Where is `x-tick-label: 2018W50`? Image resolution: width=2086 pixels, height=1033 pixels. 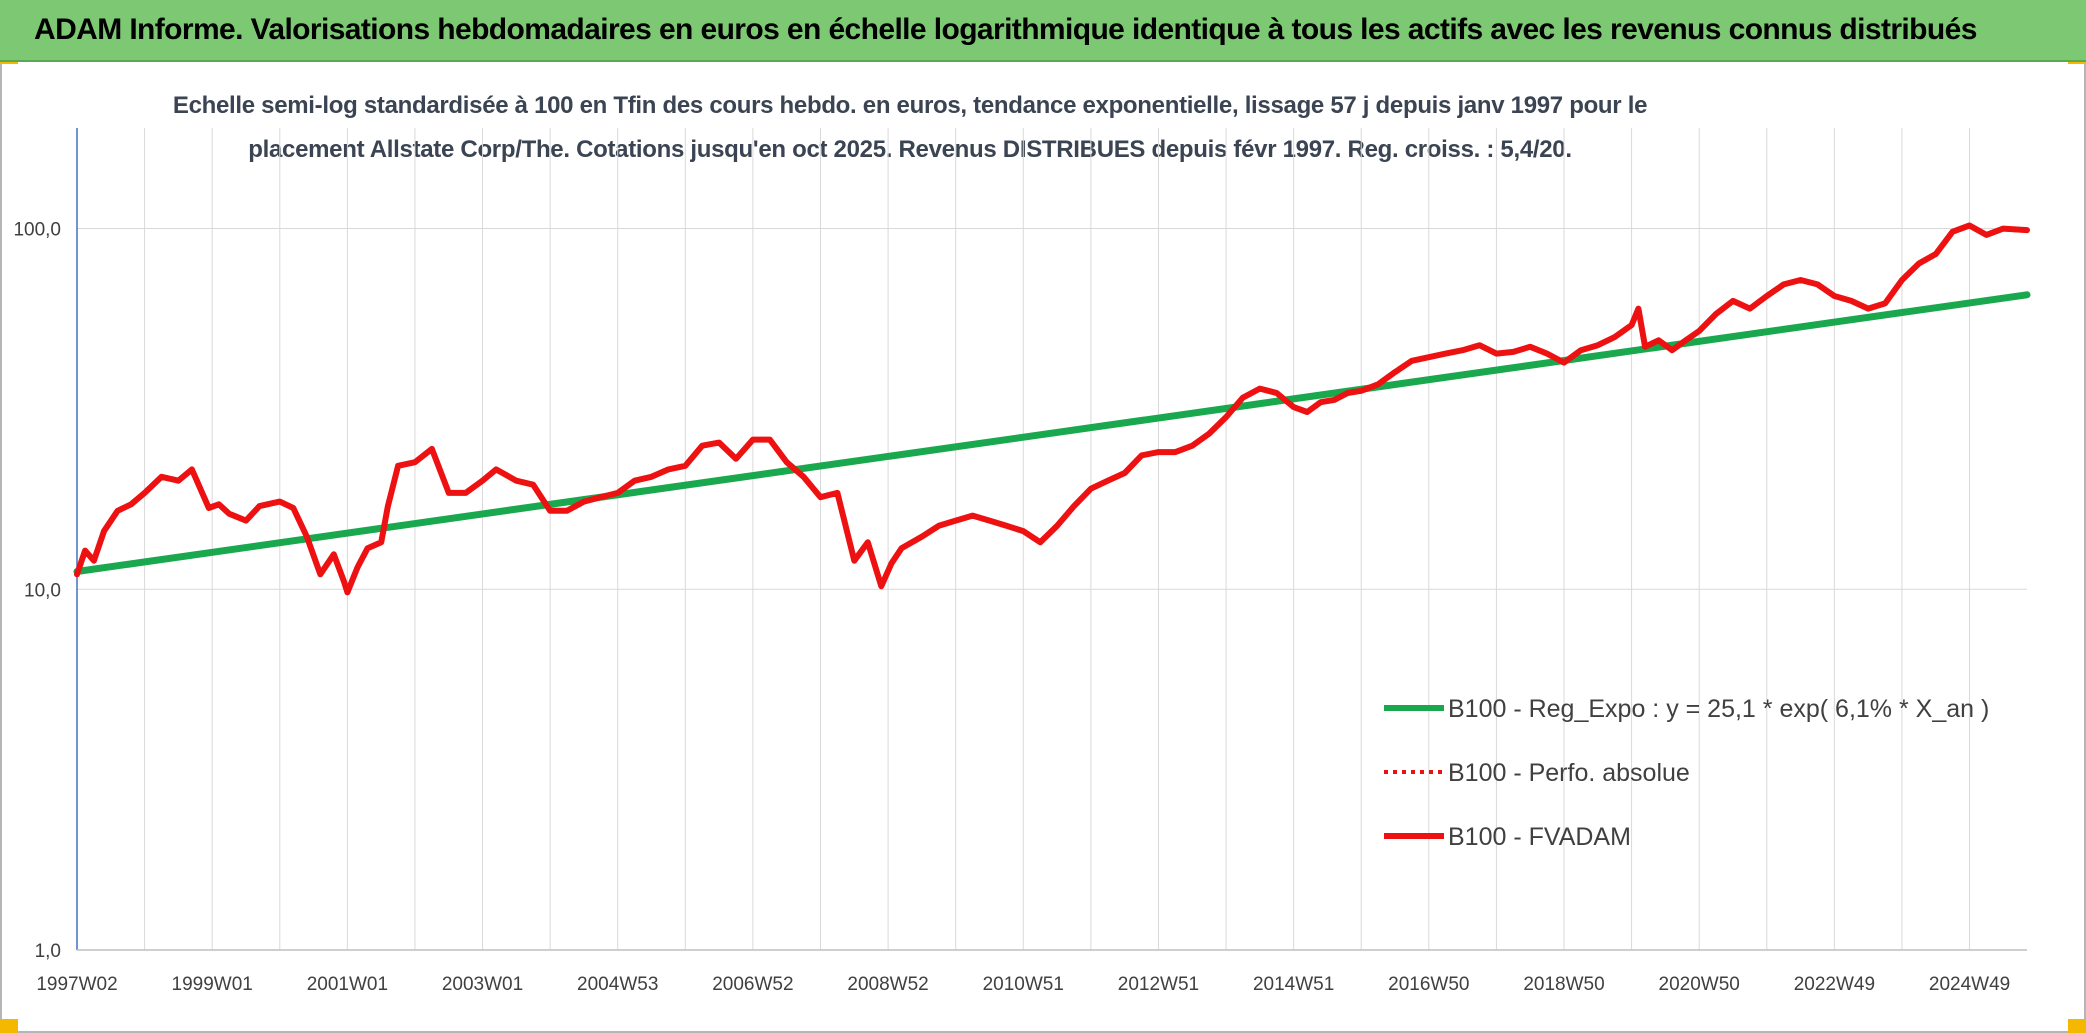
x-tick-label: 2018W50 is located at coordinates (1563, 984).